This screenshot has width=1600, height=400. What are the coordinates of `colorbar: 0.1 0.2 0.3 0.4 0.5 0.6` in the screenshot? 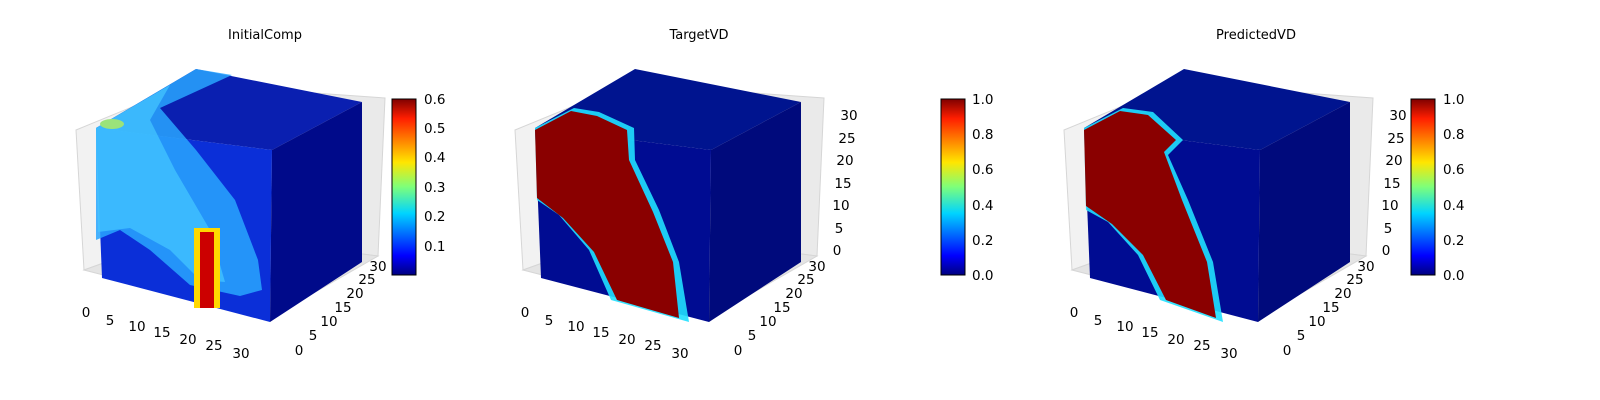 It's located at (418, 184).